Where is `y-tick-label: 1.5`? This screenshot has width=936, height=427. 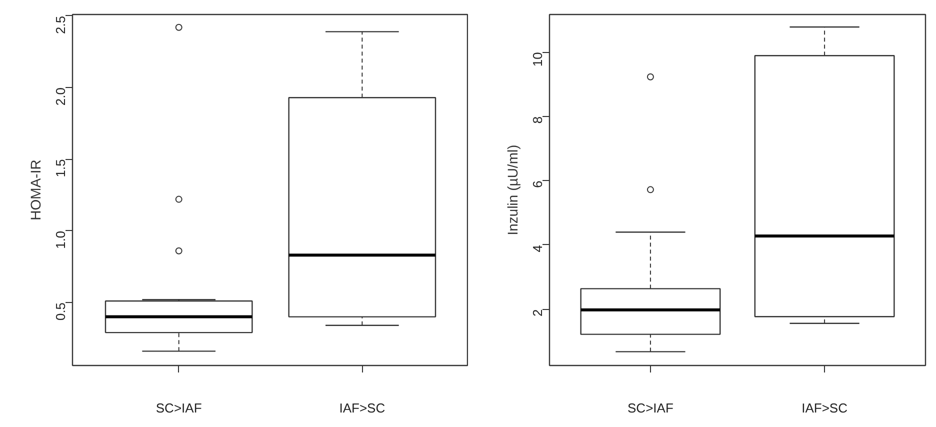 y-tick-label: 1.5 is located at coordinates (60, 168).